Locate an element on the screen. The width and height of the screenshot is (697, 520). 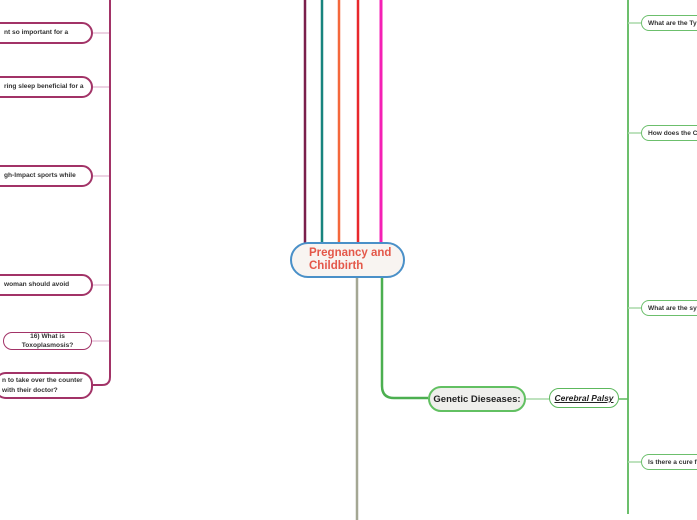
left-question-node-4: woman should avoid is located at coordinates (46, 285).